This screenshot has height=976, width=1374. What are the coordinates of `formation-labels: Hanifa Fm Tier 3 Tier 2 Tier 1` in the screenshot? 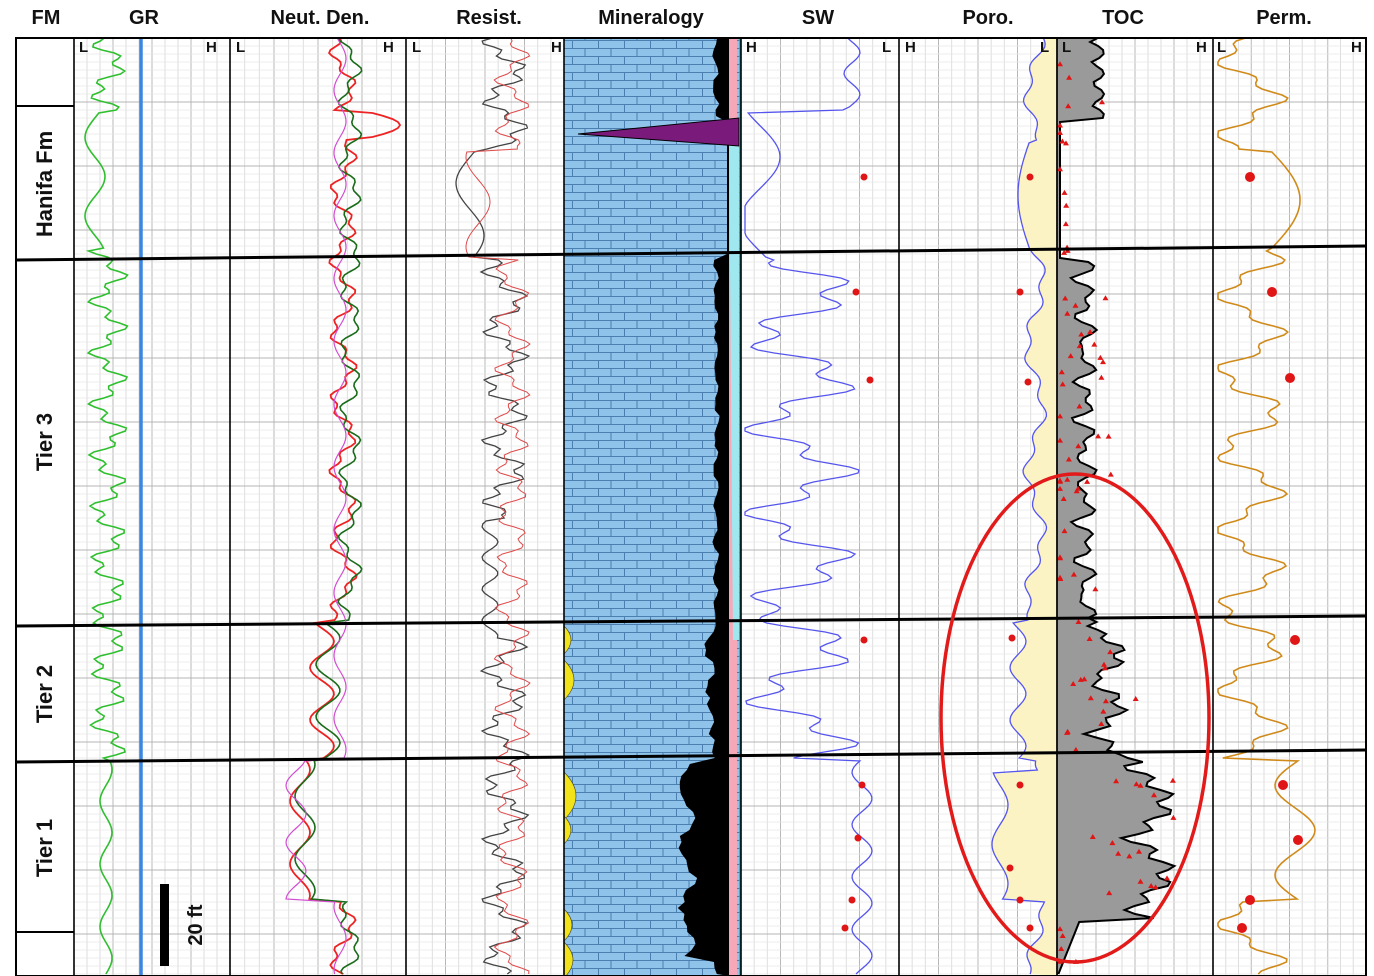 It's located at (44, 504).